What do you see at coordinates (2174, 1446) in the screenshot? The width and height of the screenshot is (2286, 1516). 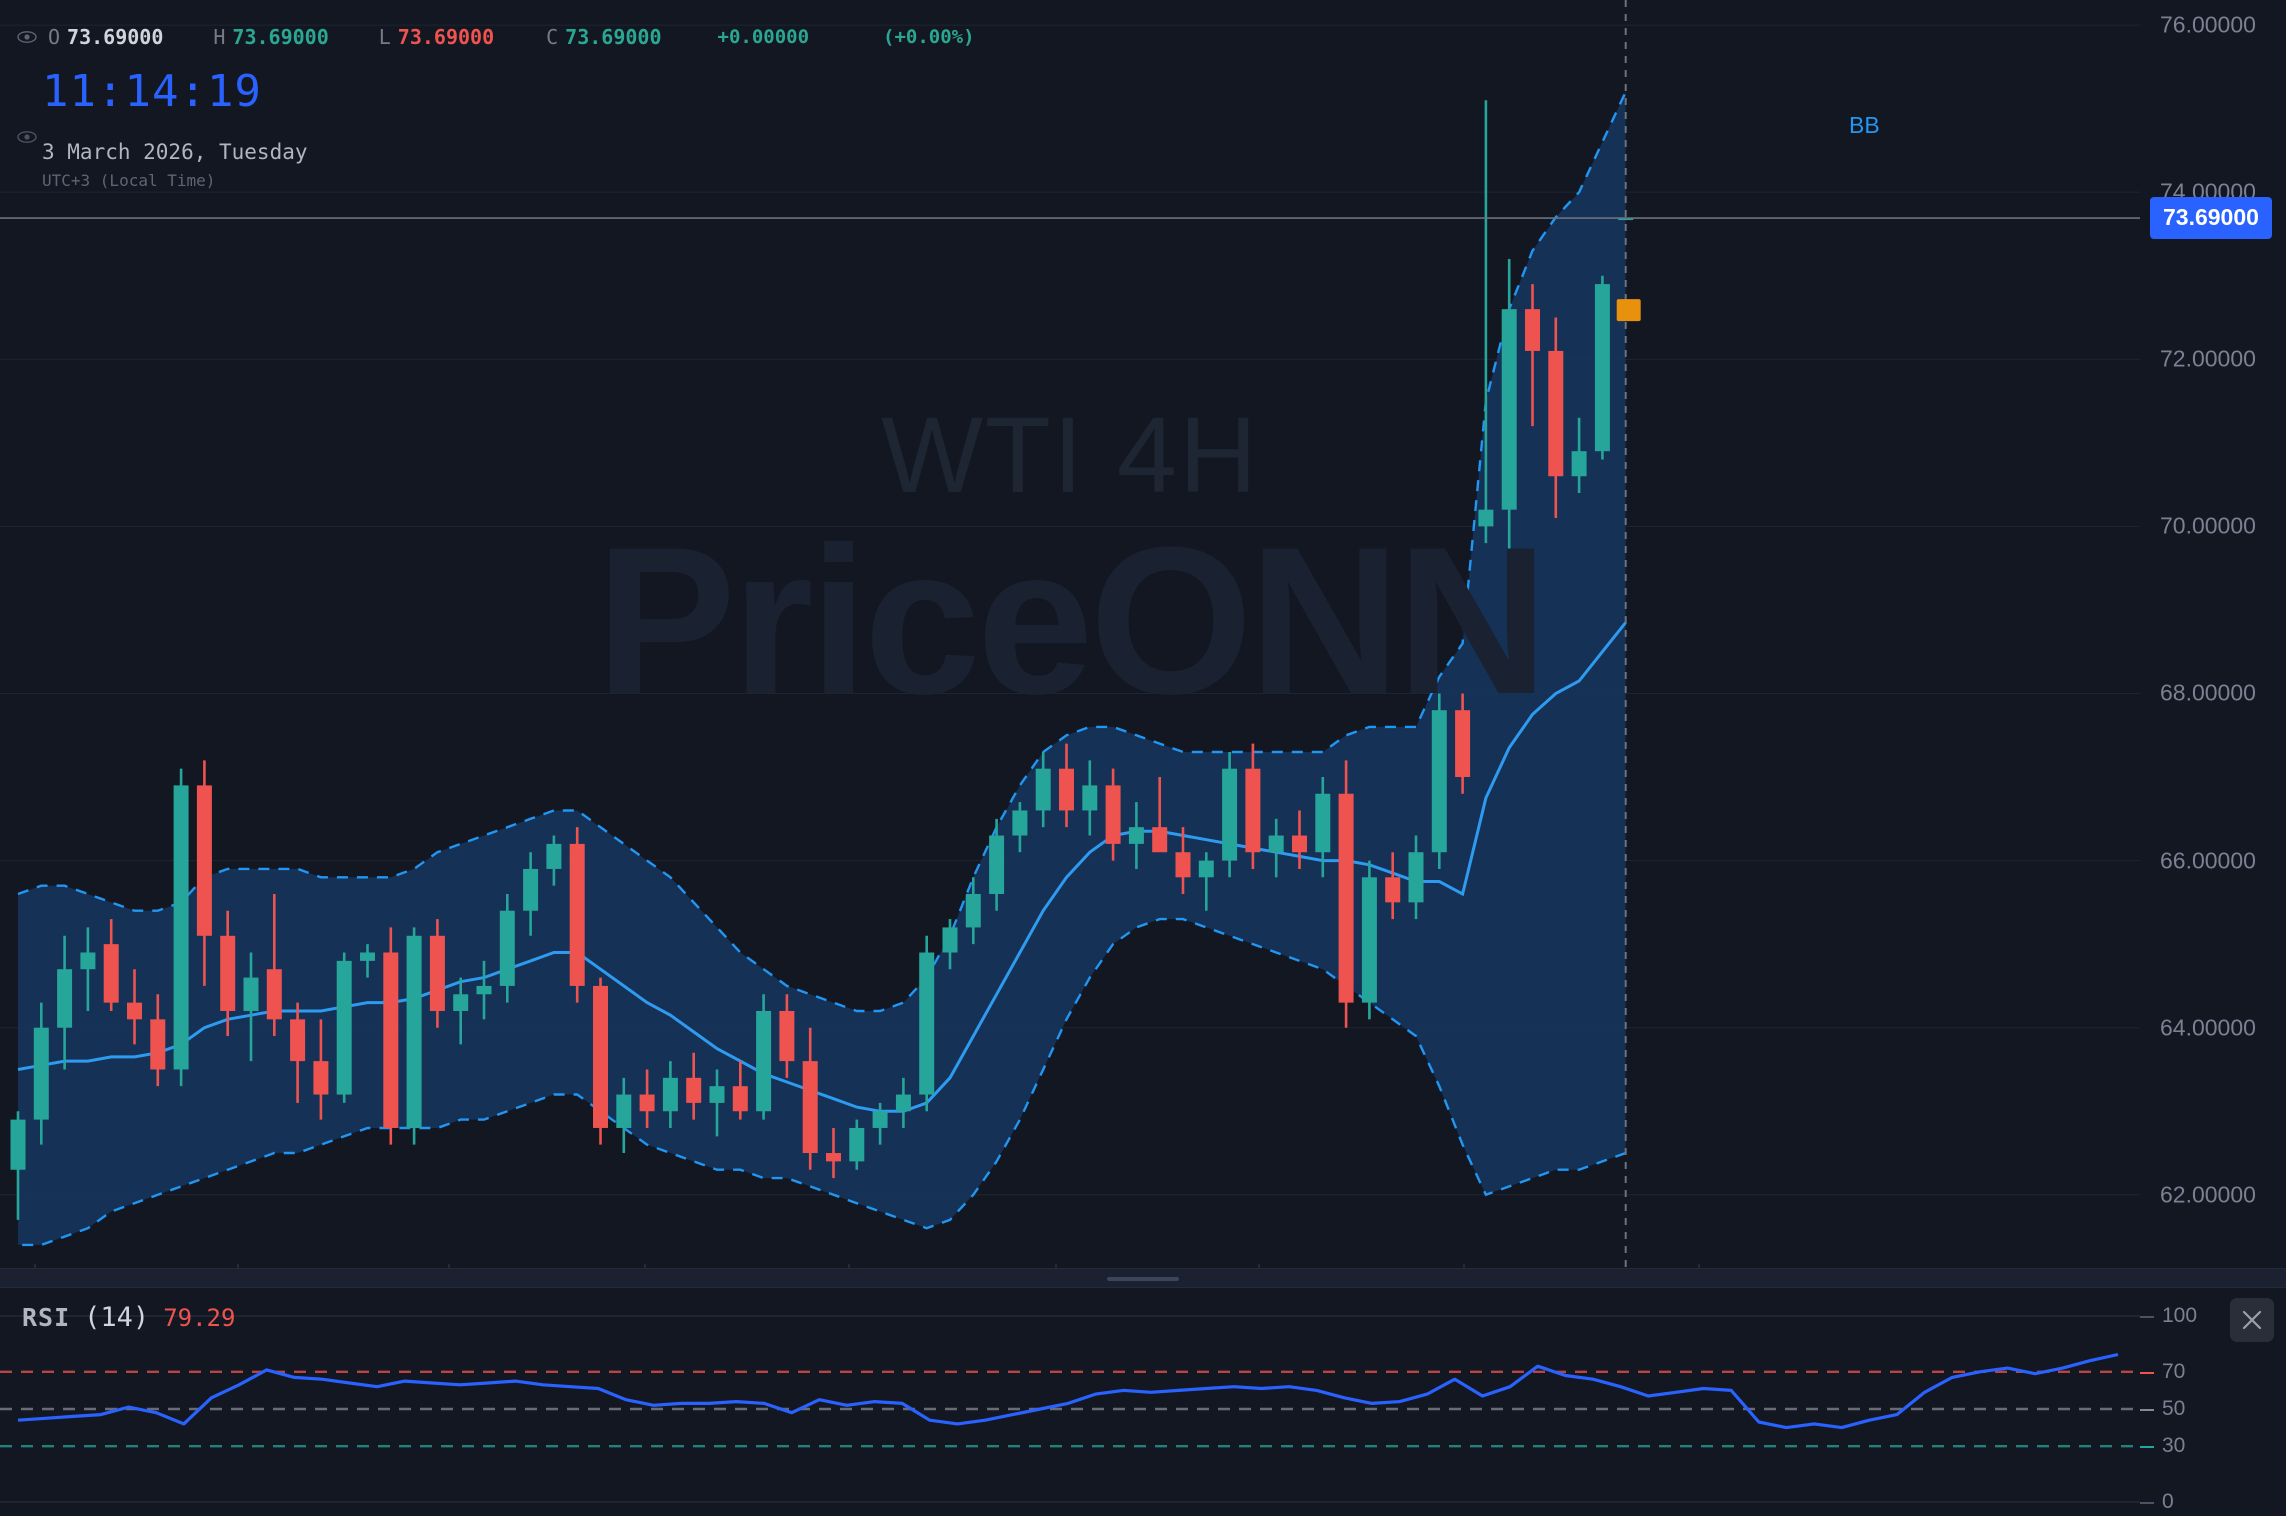 I see `rsi-axis-label: 30` at bounding box center [2174, 1446].